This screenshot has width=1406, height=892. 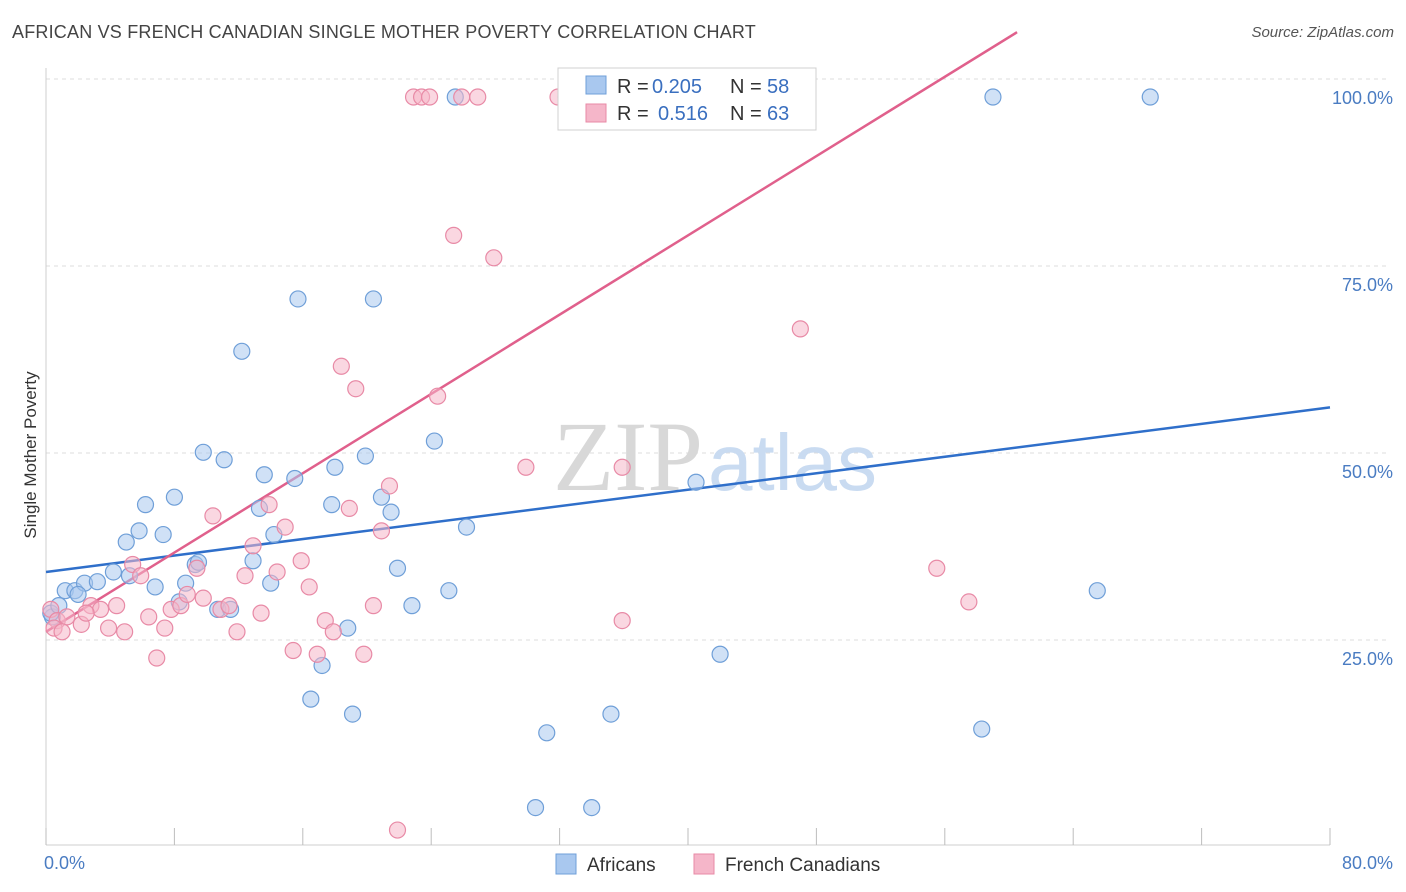 I want to click on legend-r-value-2: 0.516, so click(x=683, y=114).